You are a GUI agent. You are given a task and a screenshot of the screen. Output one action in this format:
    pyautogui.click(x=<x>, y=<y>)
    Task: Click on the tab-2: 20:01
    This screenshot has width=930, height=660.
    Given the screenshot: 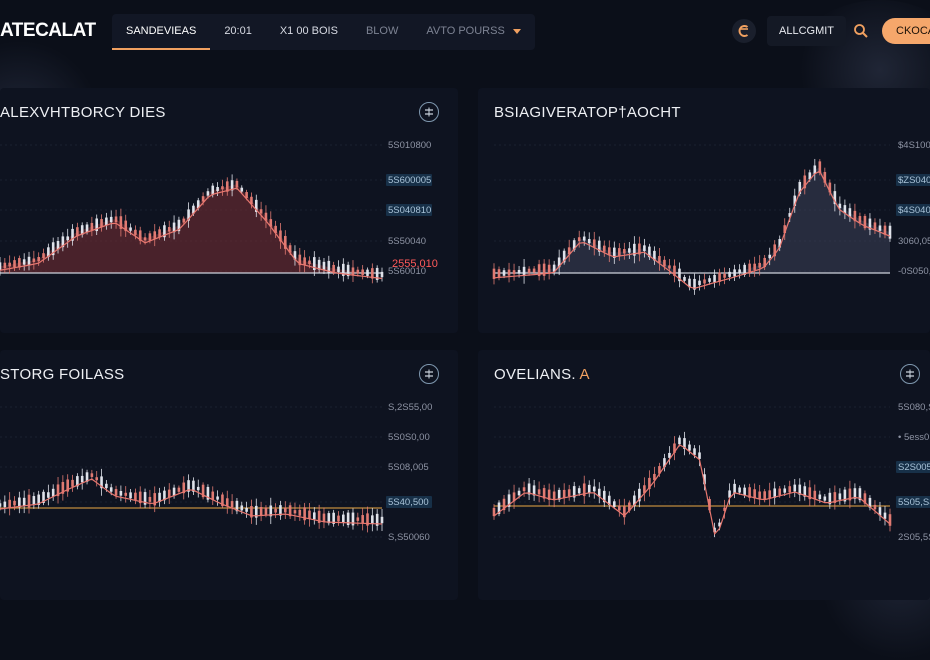 What is the action you would take?
    pyautogui.click(x=238, y=31)
    